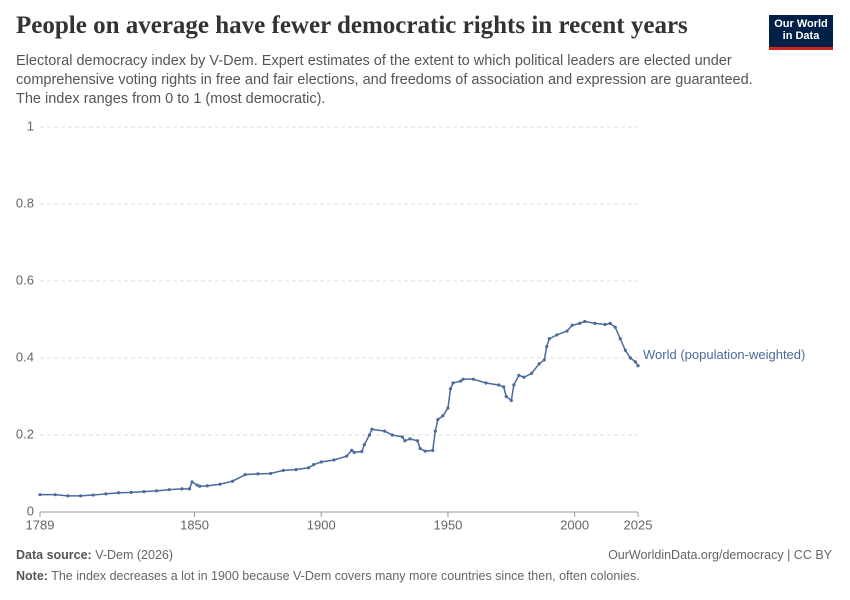  What do you see at coordinates (194, 524) in the screenshot?
I see `x-tick-label: 1850` at bounding box center [194, 524].